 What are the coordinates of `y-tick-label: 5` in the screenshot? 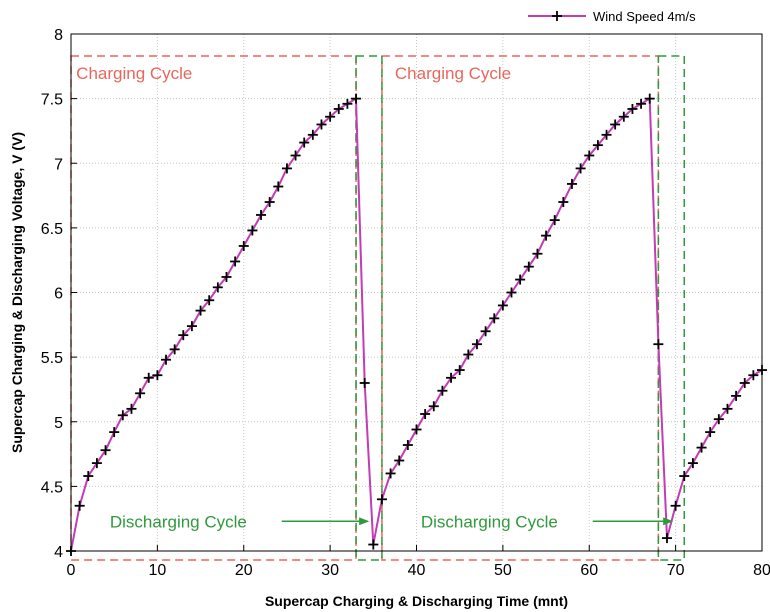 It's located at (58, 423).